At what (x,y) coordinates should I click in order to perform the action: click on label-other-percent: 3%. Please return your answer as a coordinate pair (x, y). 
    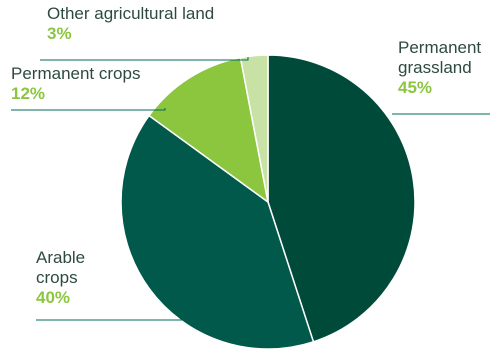
    Looking at the image, I should click on (59, 33).